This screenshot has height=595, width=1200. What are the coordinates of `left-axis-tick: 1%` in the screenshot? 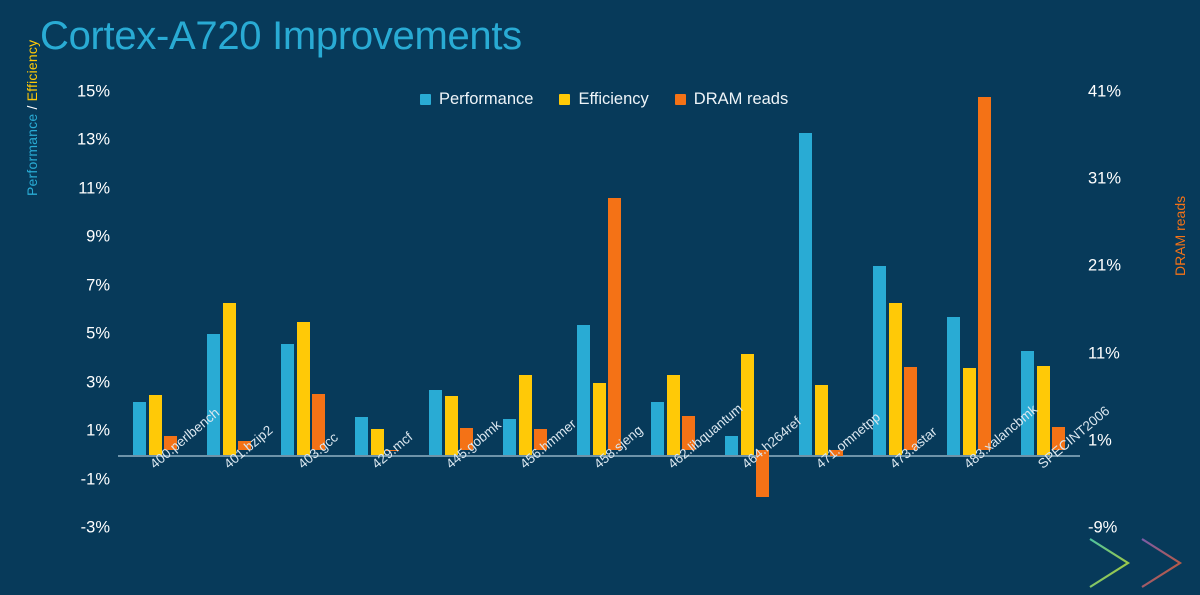 It's located at (98, 430).